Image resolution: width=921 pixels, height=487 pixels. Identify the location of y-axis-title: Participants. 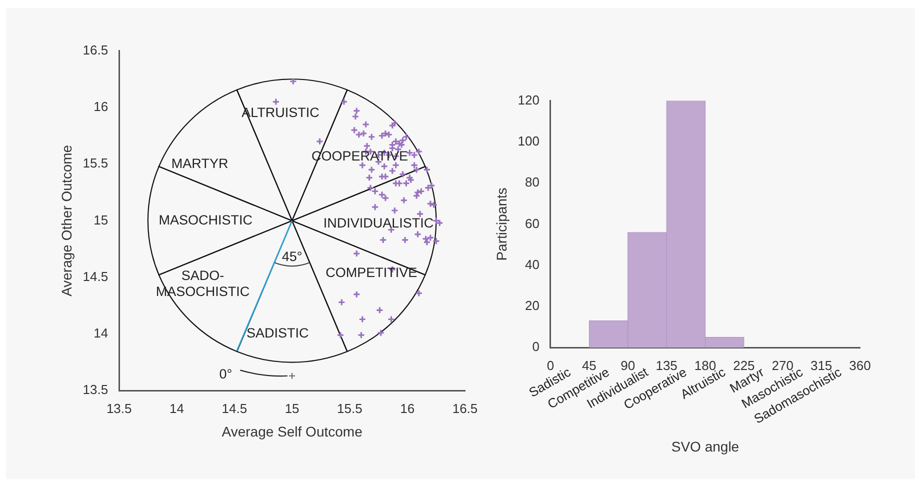
(501, 224).